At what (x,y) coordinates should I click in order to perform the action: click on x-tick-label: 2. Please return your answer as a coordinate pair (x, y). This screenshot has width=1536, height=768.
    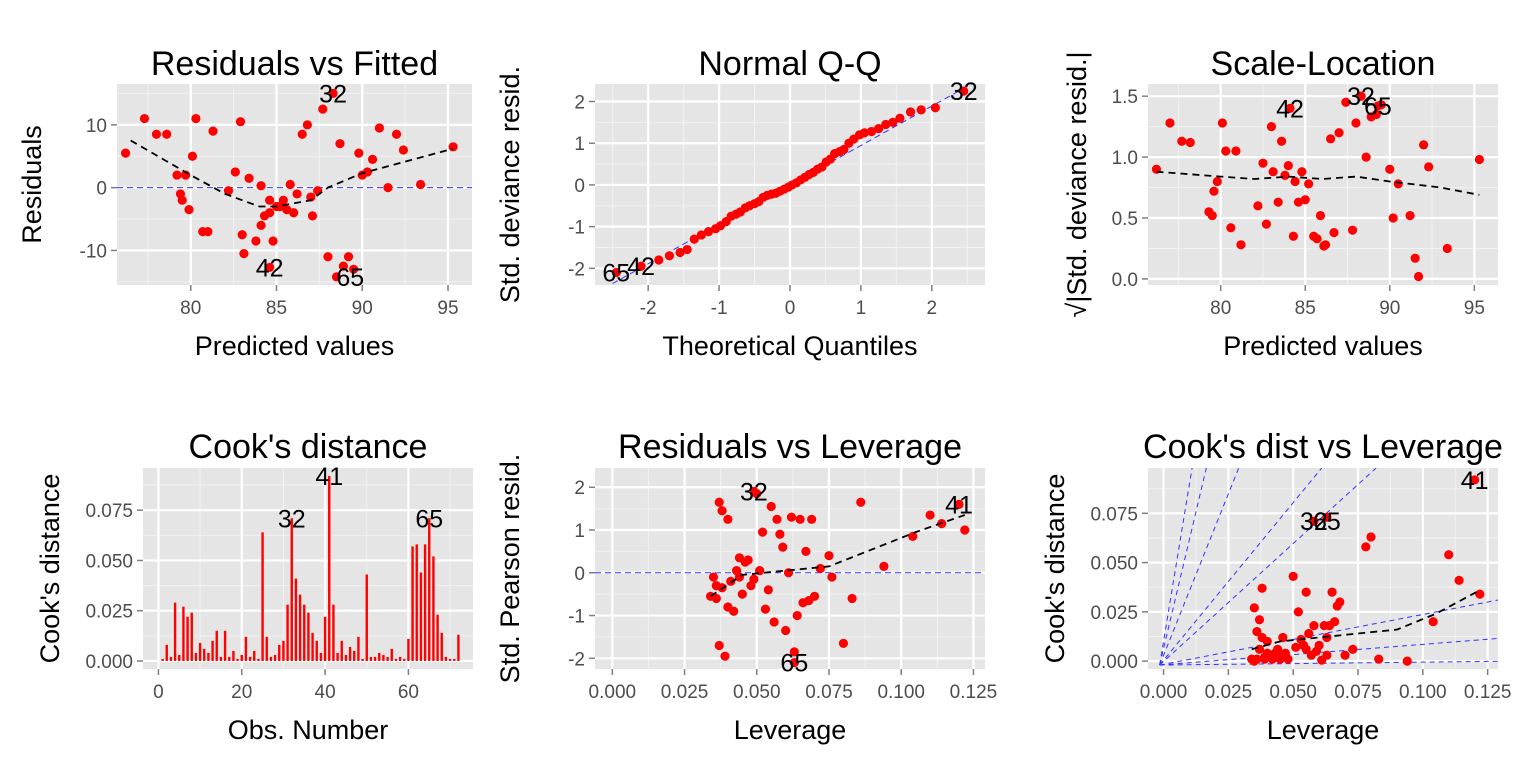
    Looking at the image, I should click on (932, 308).